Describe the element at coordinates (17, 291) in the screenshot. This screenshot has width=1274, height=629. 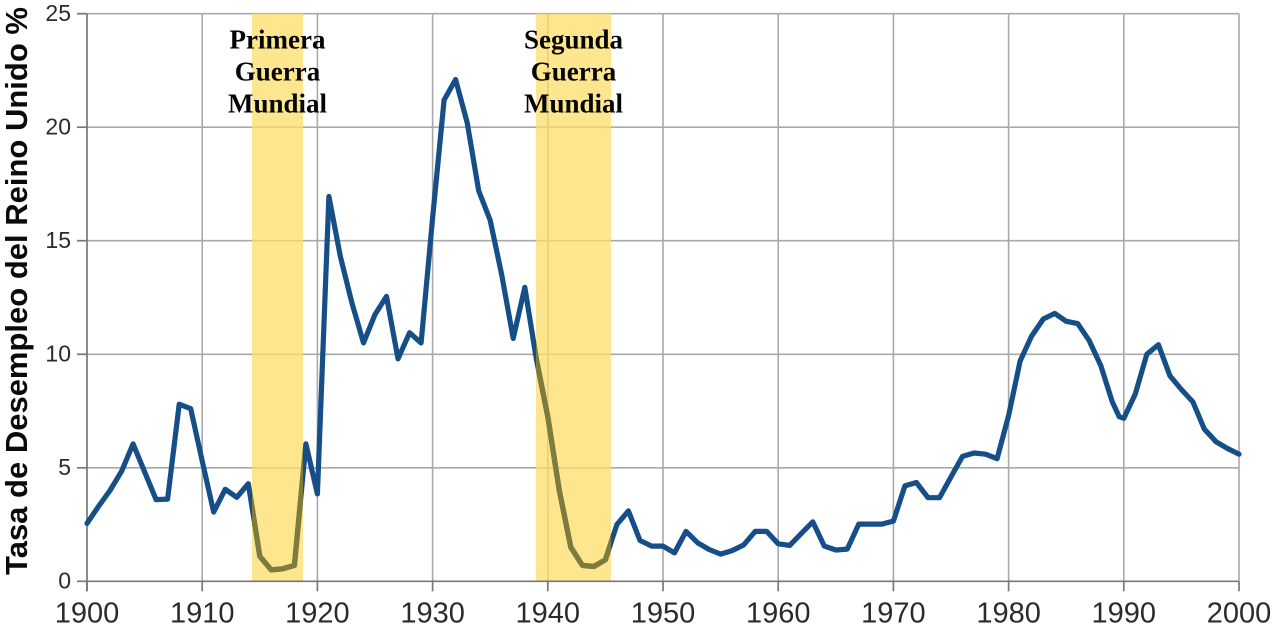
I see `svg-text:Tasa de Desempleo del Reino Un: Tasa de Desempleo del Reino Unido %` at that location.